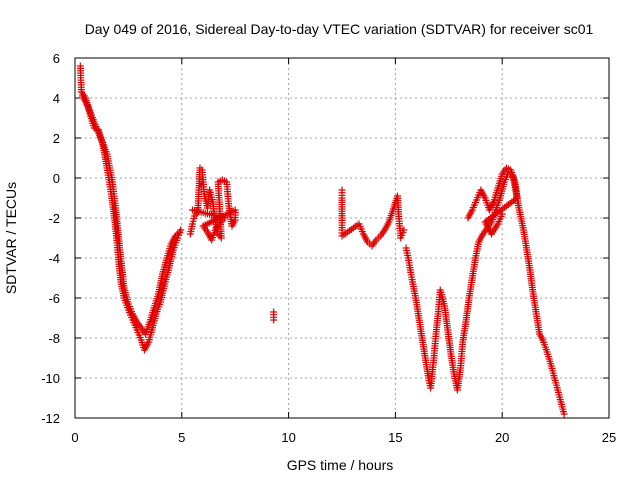 The image size is (640, 480). I want to click on y-tick-label: 4, so click(56, 98).